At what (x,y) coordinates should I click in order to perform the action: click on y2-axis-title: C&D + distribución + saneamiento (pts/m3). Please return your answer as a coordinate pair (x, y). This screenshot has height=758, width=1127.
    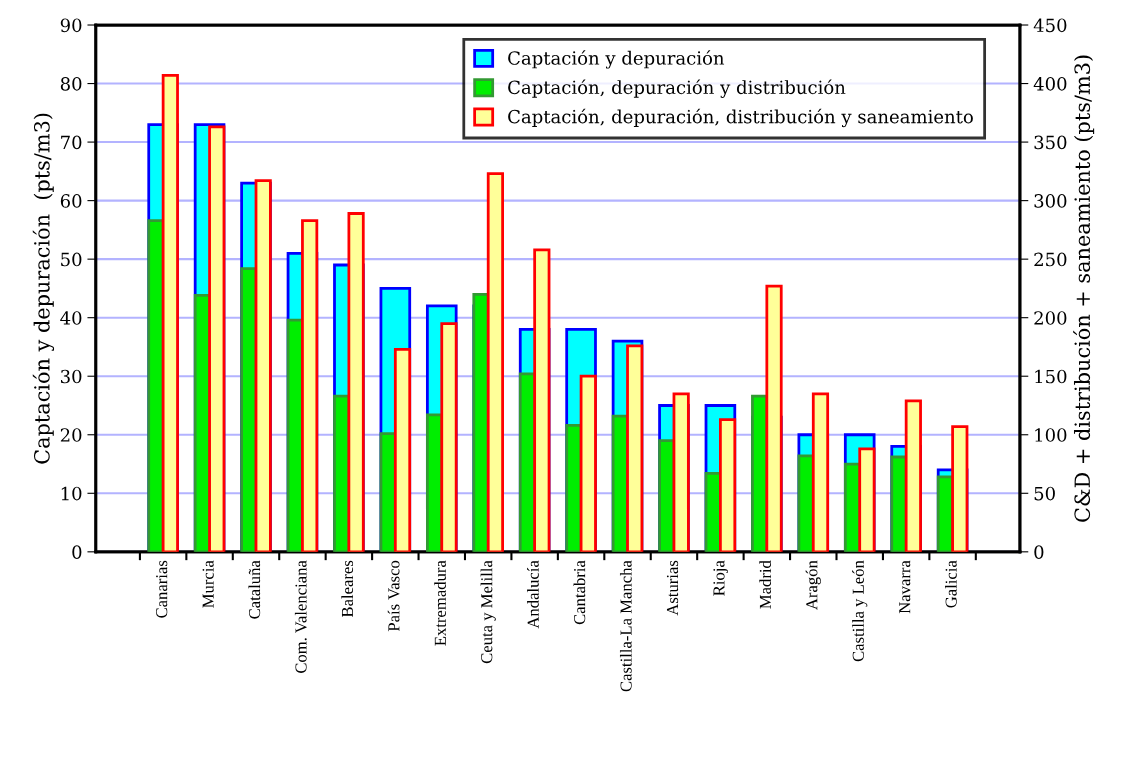
    Looking at the image, I should click on (1084, 288).